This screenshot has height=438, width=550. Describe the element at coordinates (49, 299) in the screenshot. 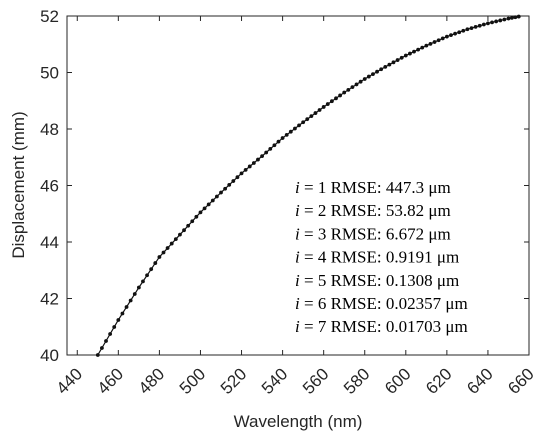

I see `y-tick-label: 42` at that location.